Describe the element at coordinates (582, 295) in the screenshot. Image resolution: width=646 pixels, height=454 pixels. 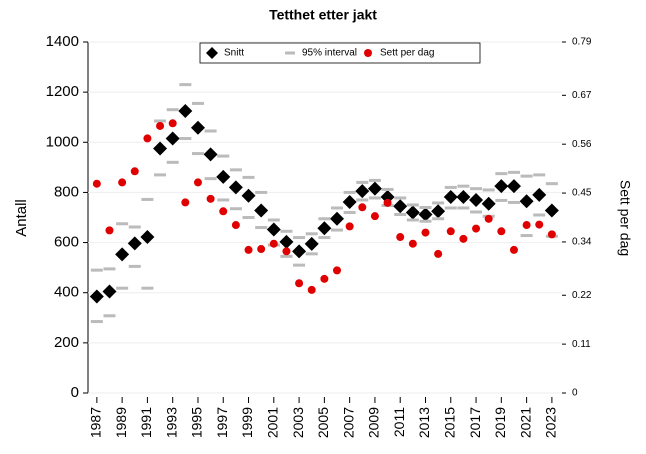
I see `y2-tick-label: 0.22` at that location.